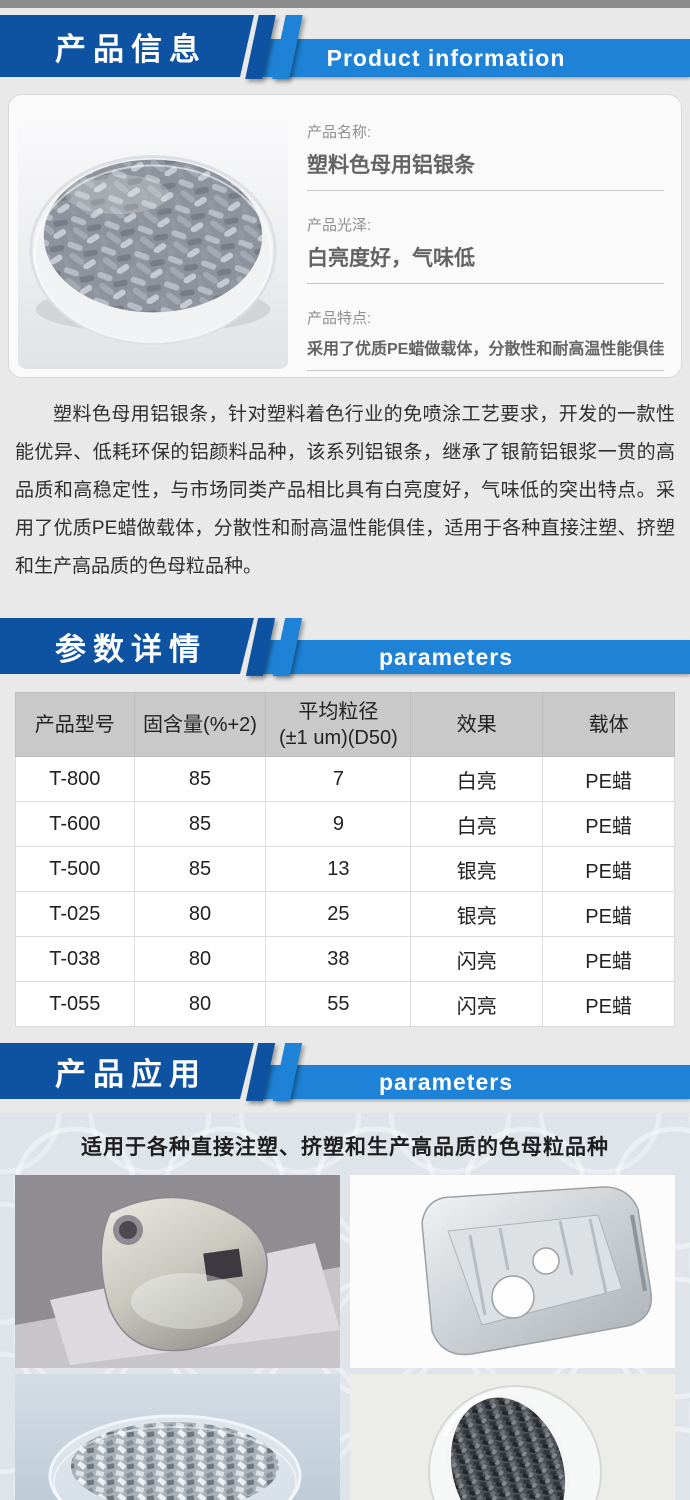 This screenshot has width=690, height=1500. I want to click on table-cell: T-500, so click(75, 869).